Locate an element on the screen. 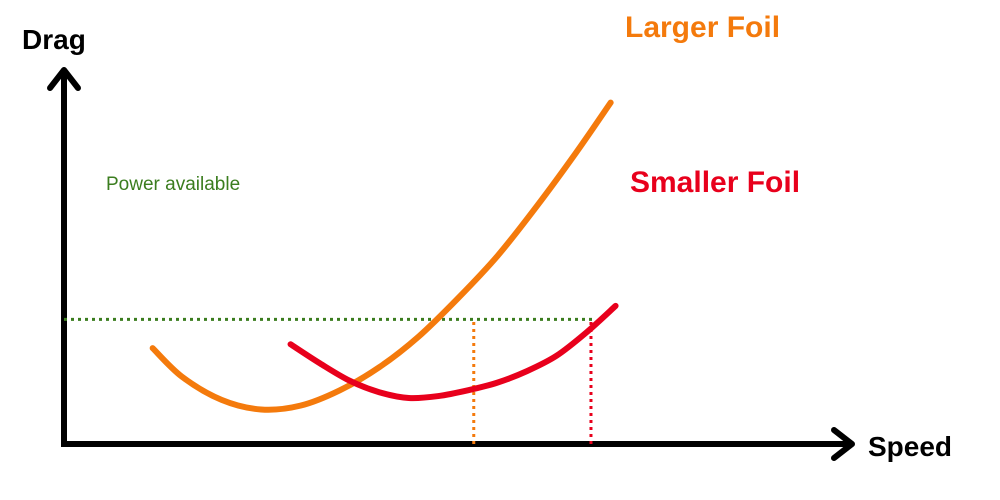  y-axis-label: Drag is located at coordinates (54, 39).